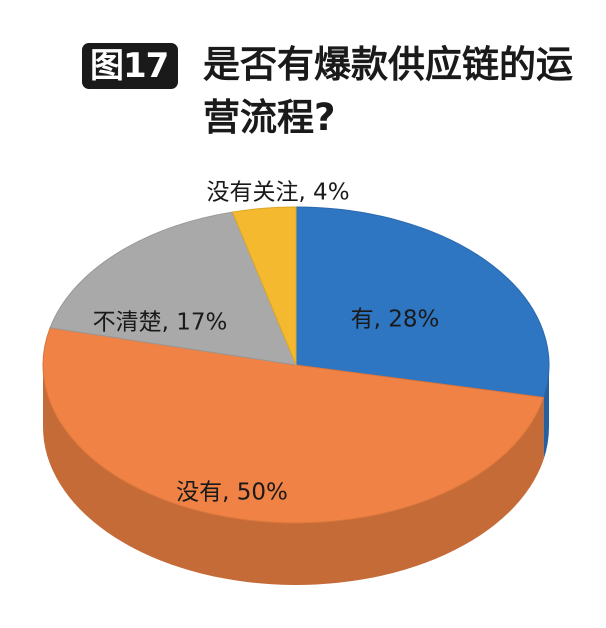  Describe the element at coordinates (277, 193) in the screenshot. I see `slice-label-没有关注: 没有关注, 4%` at that location.